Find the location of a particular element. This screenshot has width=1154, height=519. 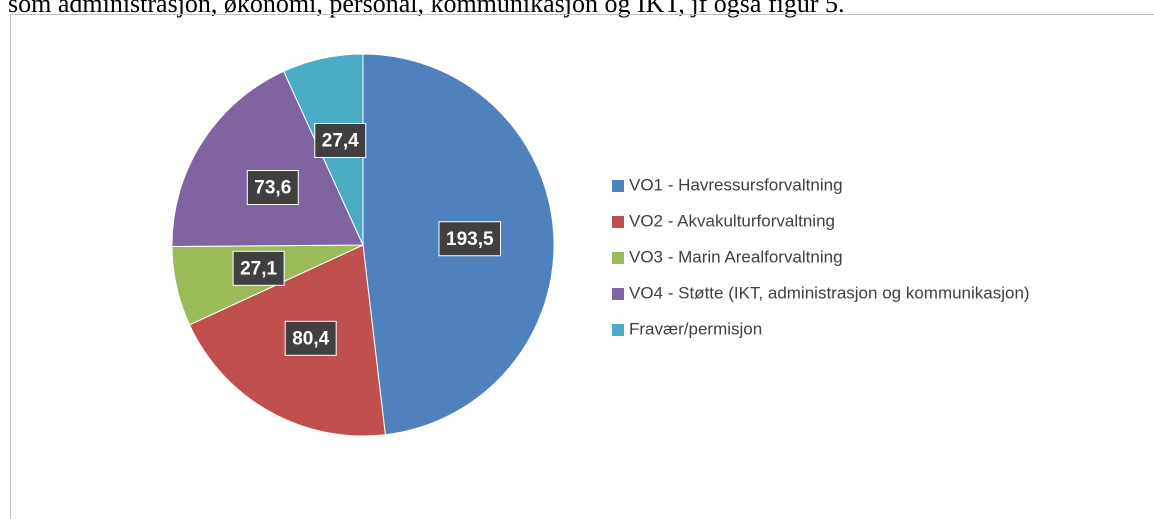

data-label: 193,5 is located at coordinates (470, 239).